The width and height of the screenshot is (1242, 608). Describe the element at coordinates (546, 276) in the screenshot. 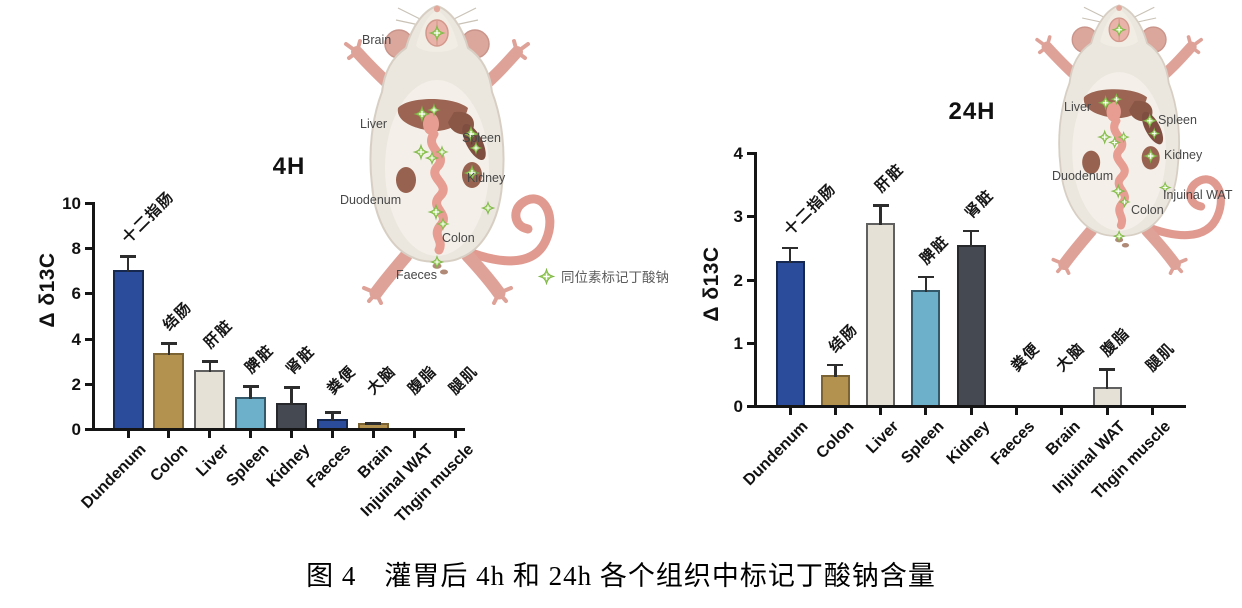

I see `isotope-sparkle-icon` at that location.